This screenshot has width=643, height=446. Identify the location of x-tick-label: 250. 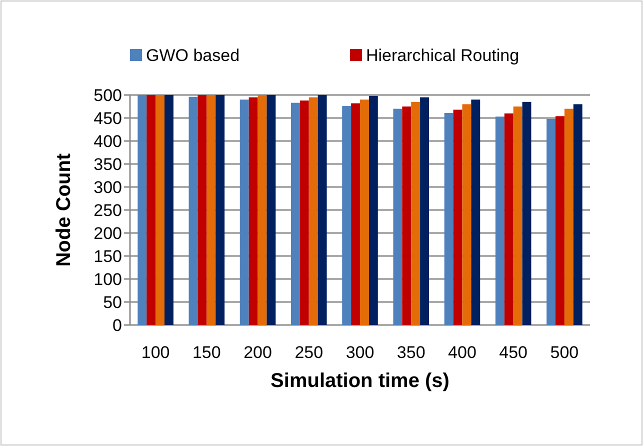
(309, 352).